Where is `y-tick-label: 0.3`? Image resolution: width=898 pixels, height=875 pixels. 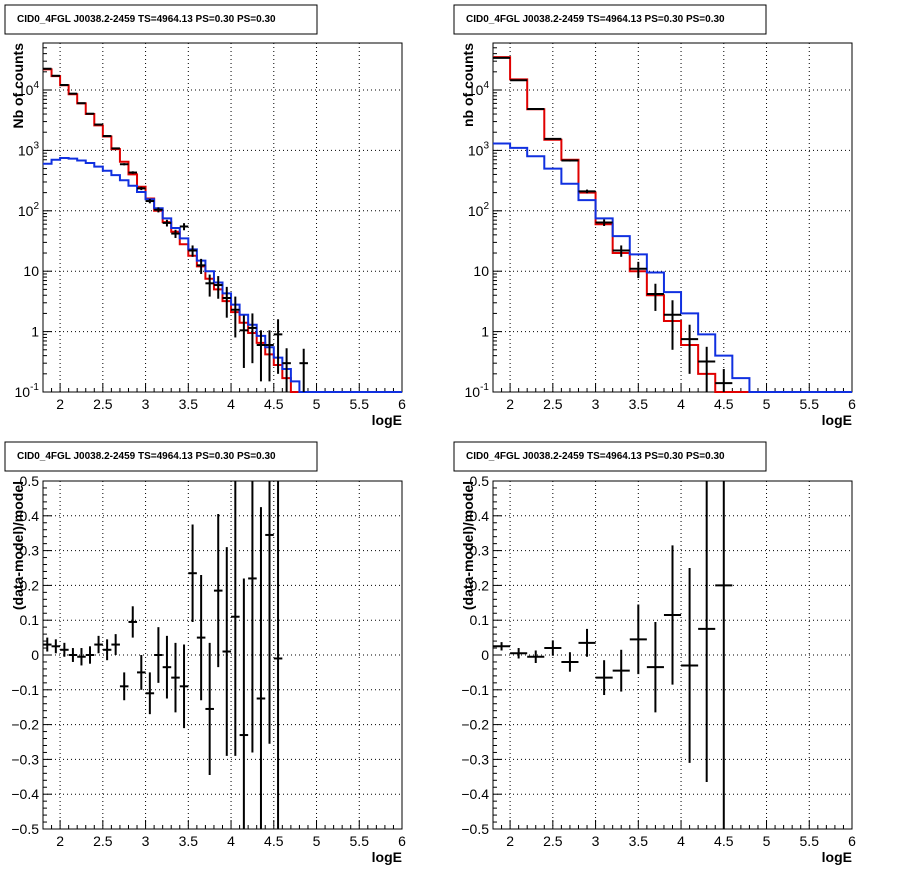 y-tick-label: 0.3 is located at coordinates (30, 551).